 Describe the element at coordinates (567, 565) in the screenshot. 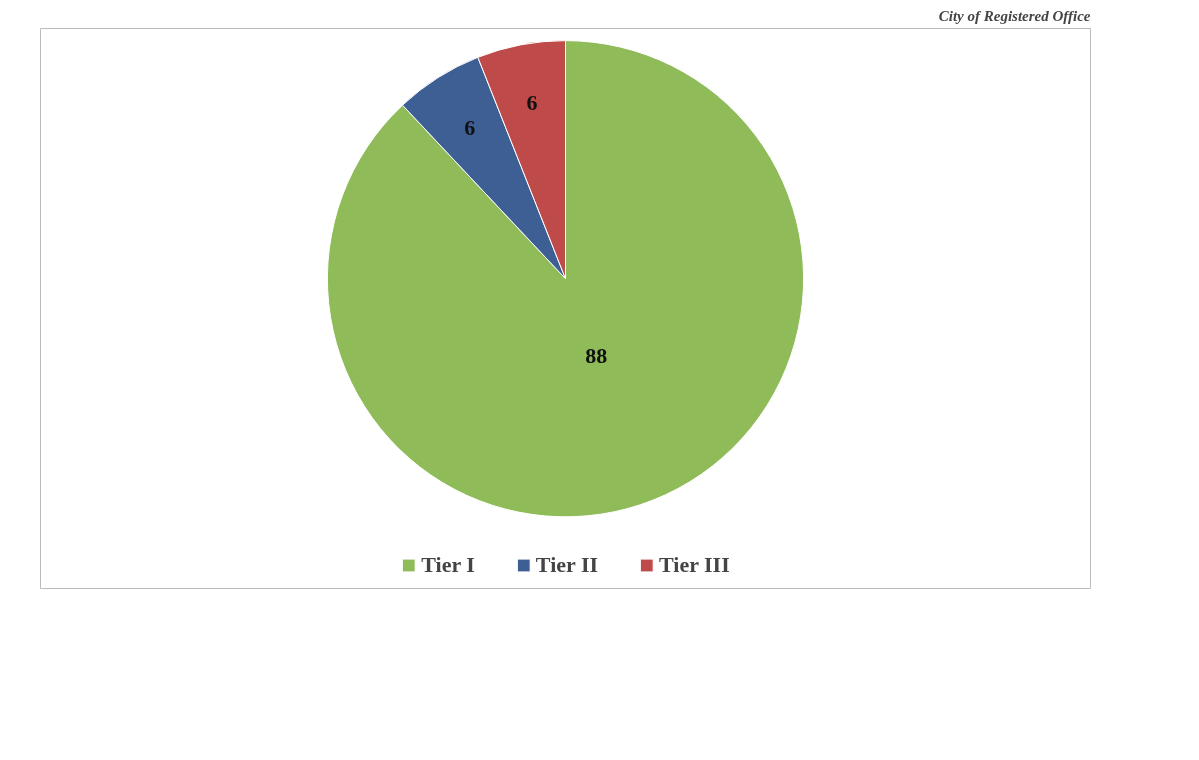

I see `legend-label: Tier II` at that location.